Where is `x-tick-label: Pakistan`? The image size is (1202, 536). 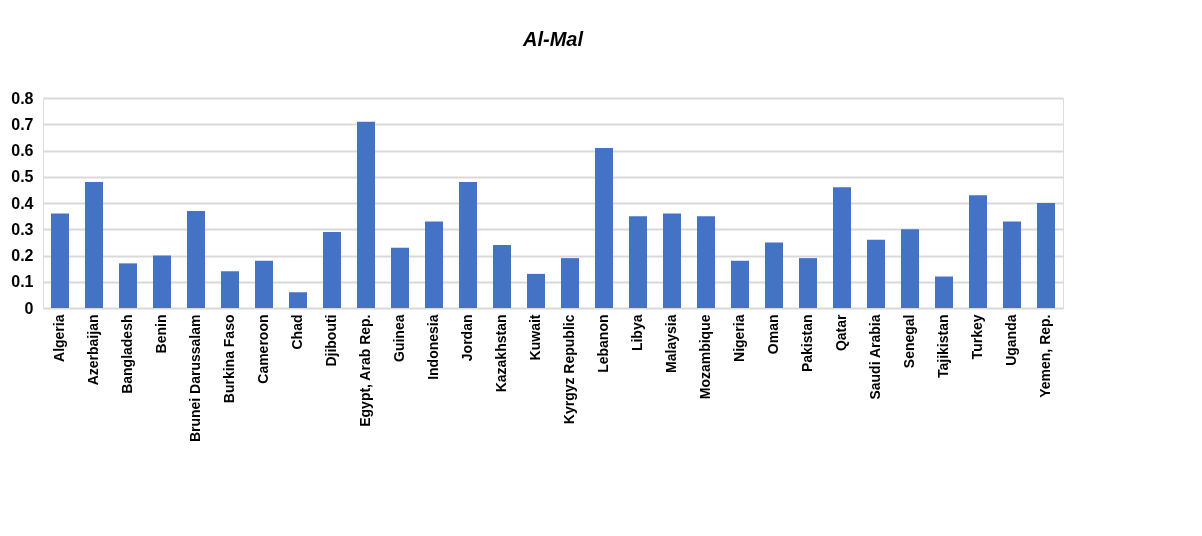 x-tick-label: Pakistan is located at coordinates (807, 343).